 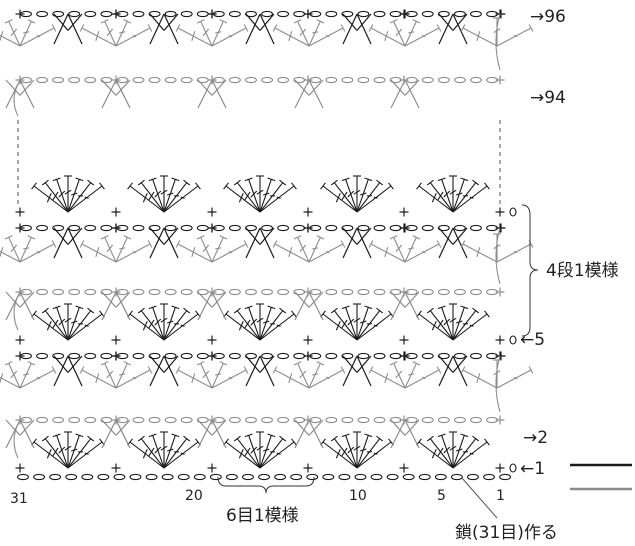 I want to click on turning-chain, so click(x=498, y=256).